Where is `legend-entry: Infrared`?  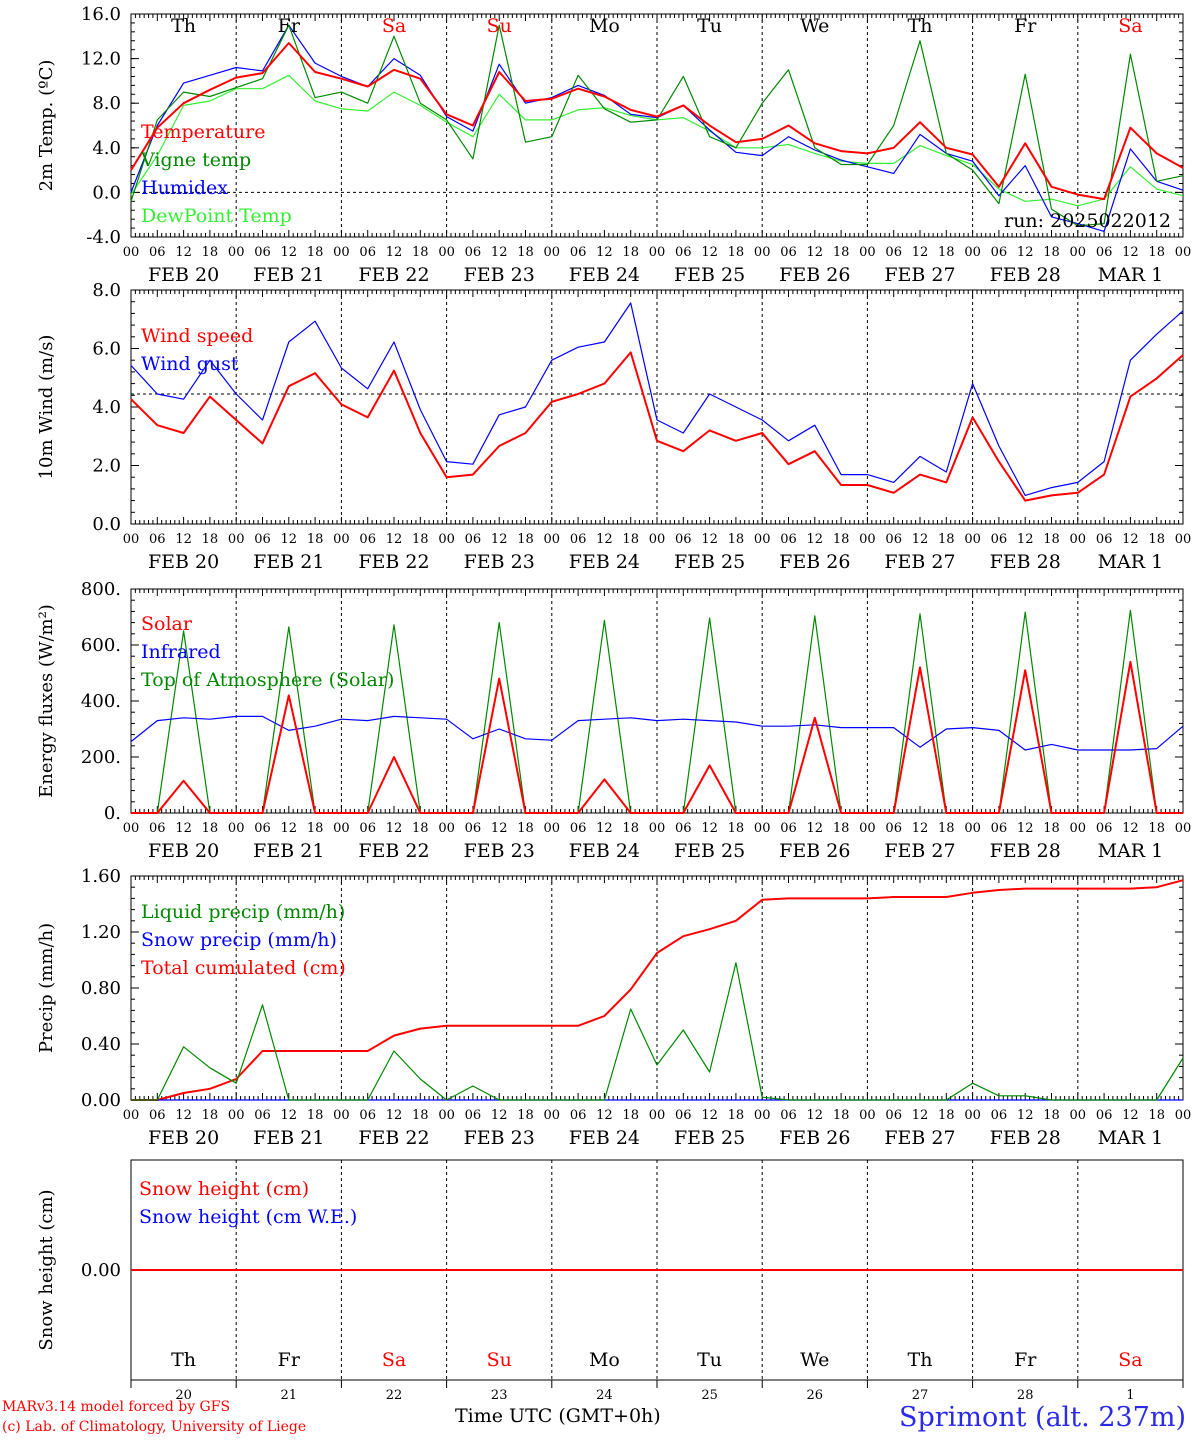
legend-entry: Infrared is located at coordinates (181, 652).